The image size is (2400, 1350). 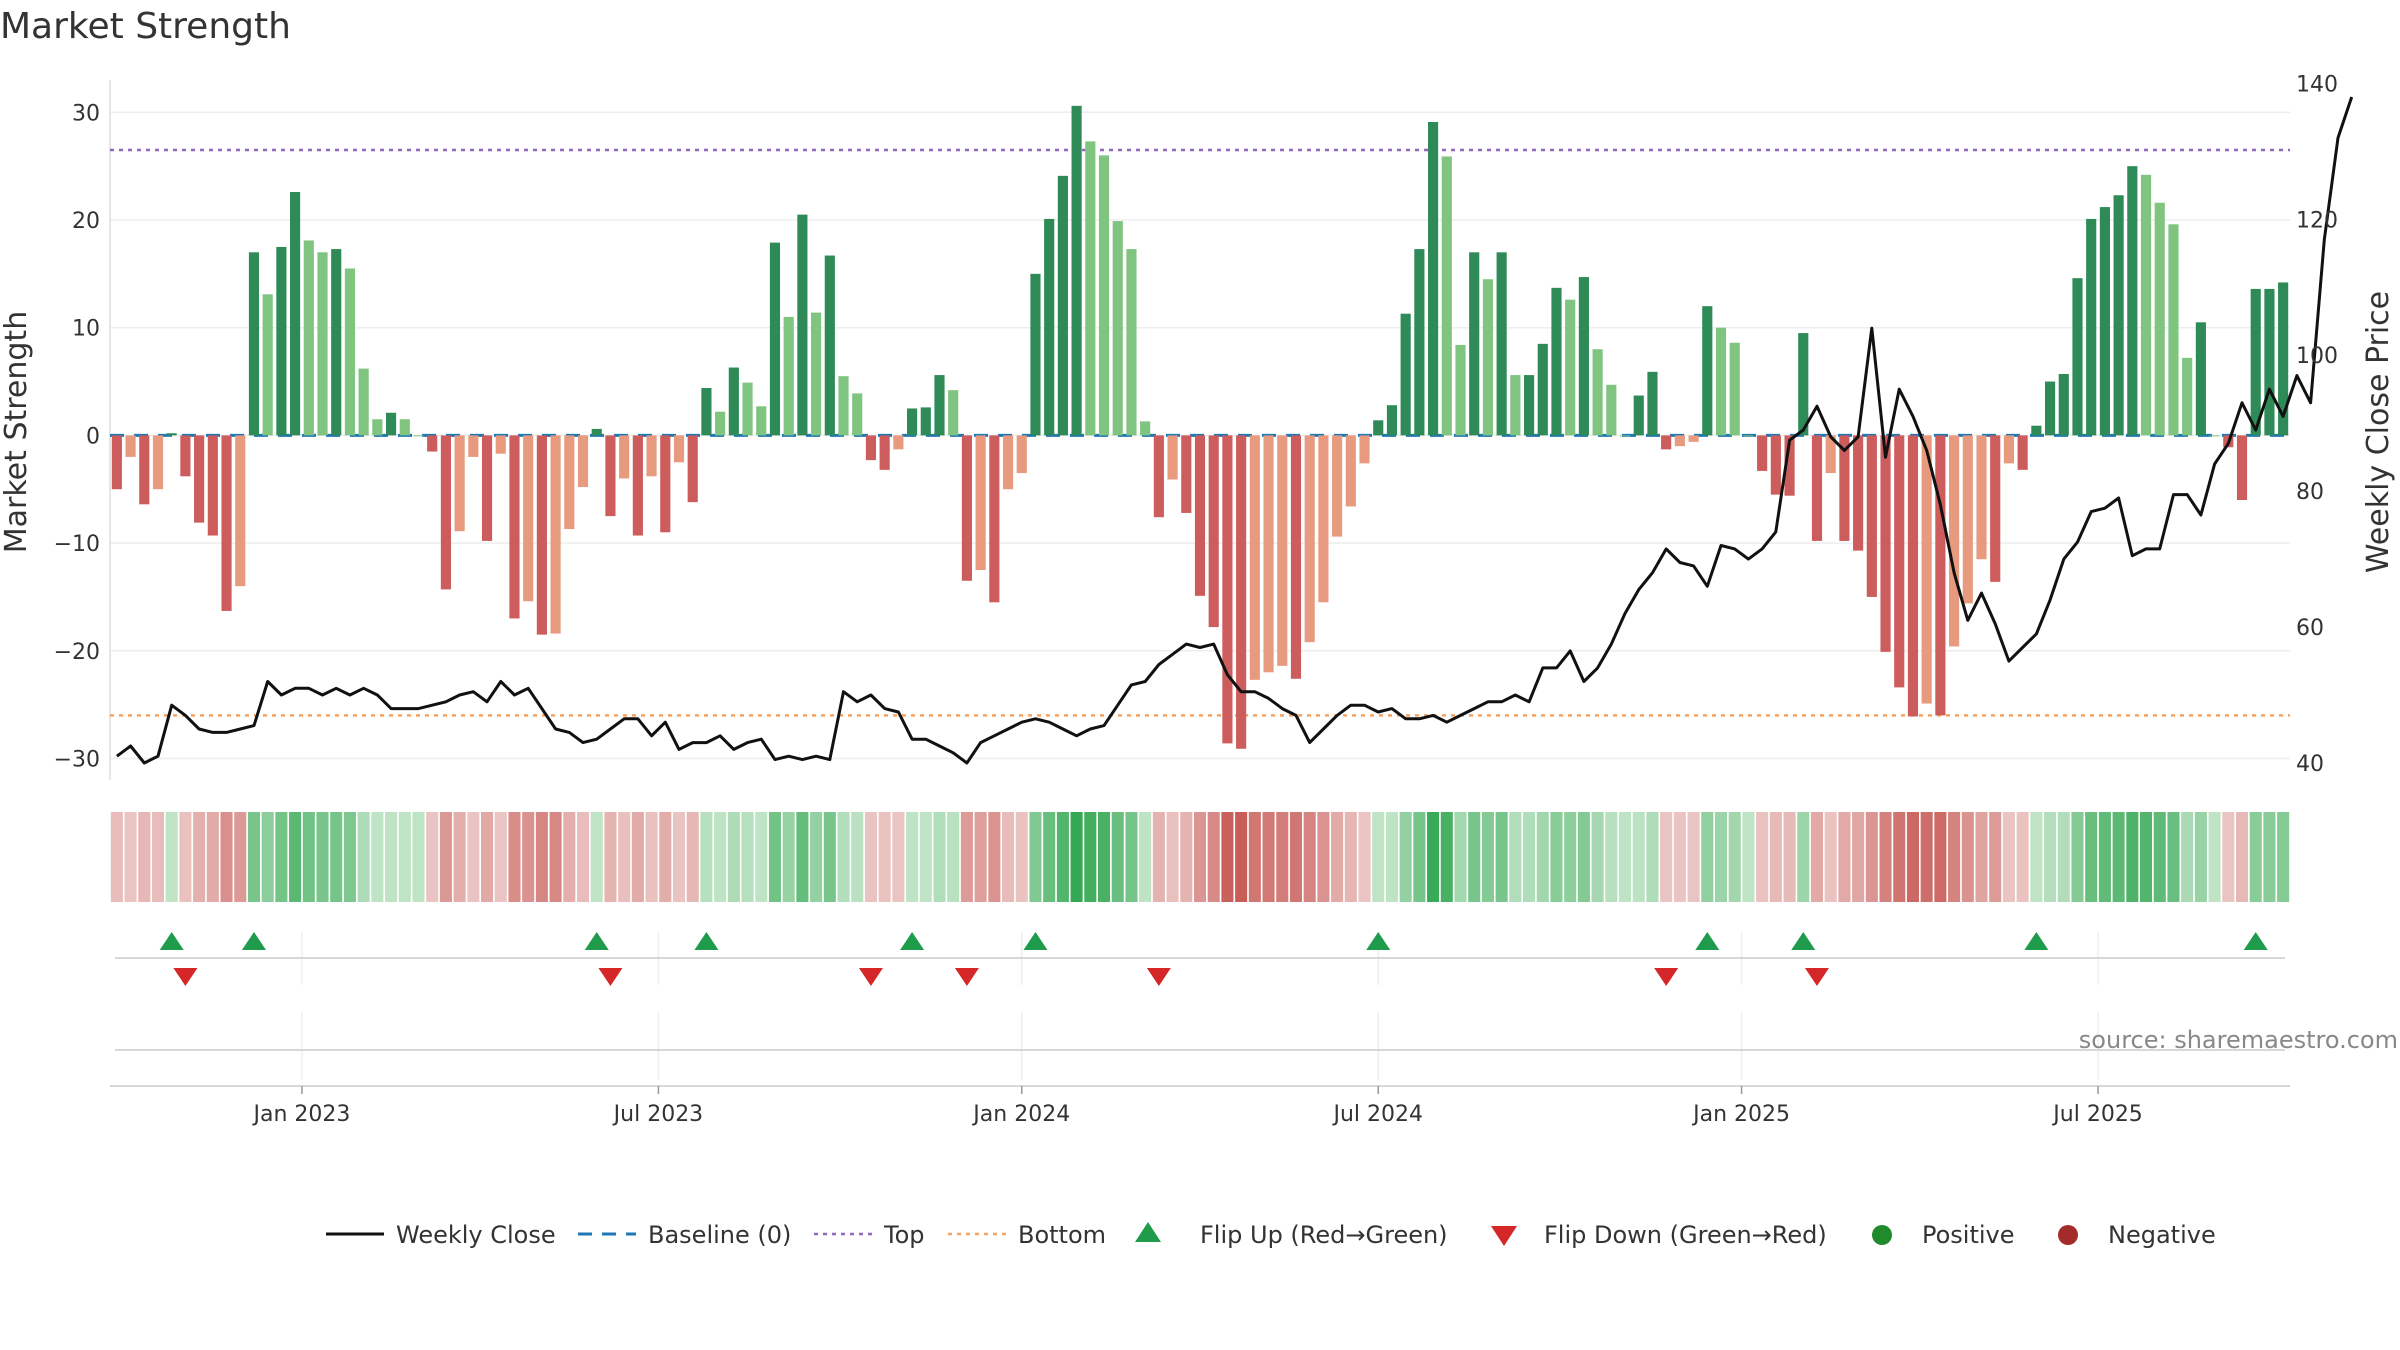 What do you see at coordinates (2097, 1114) in the screenshot?
I see `x-tick-label: Jul 2025` at bounding box center [2097, 1114].